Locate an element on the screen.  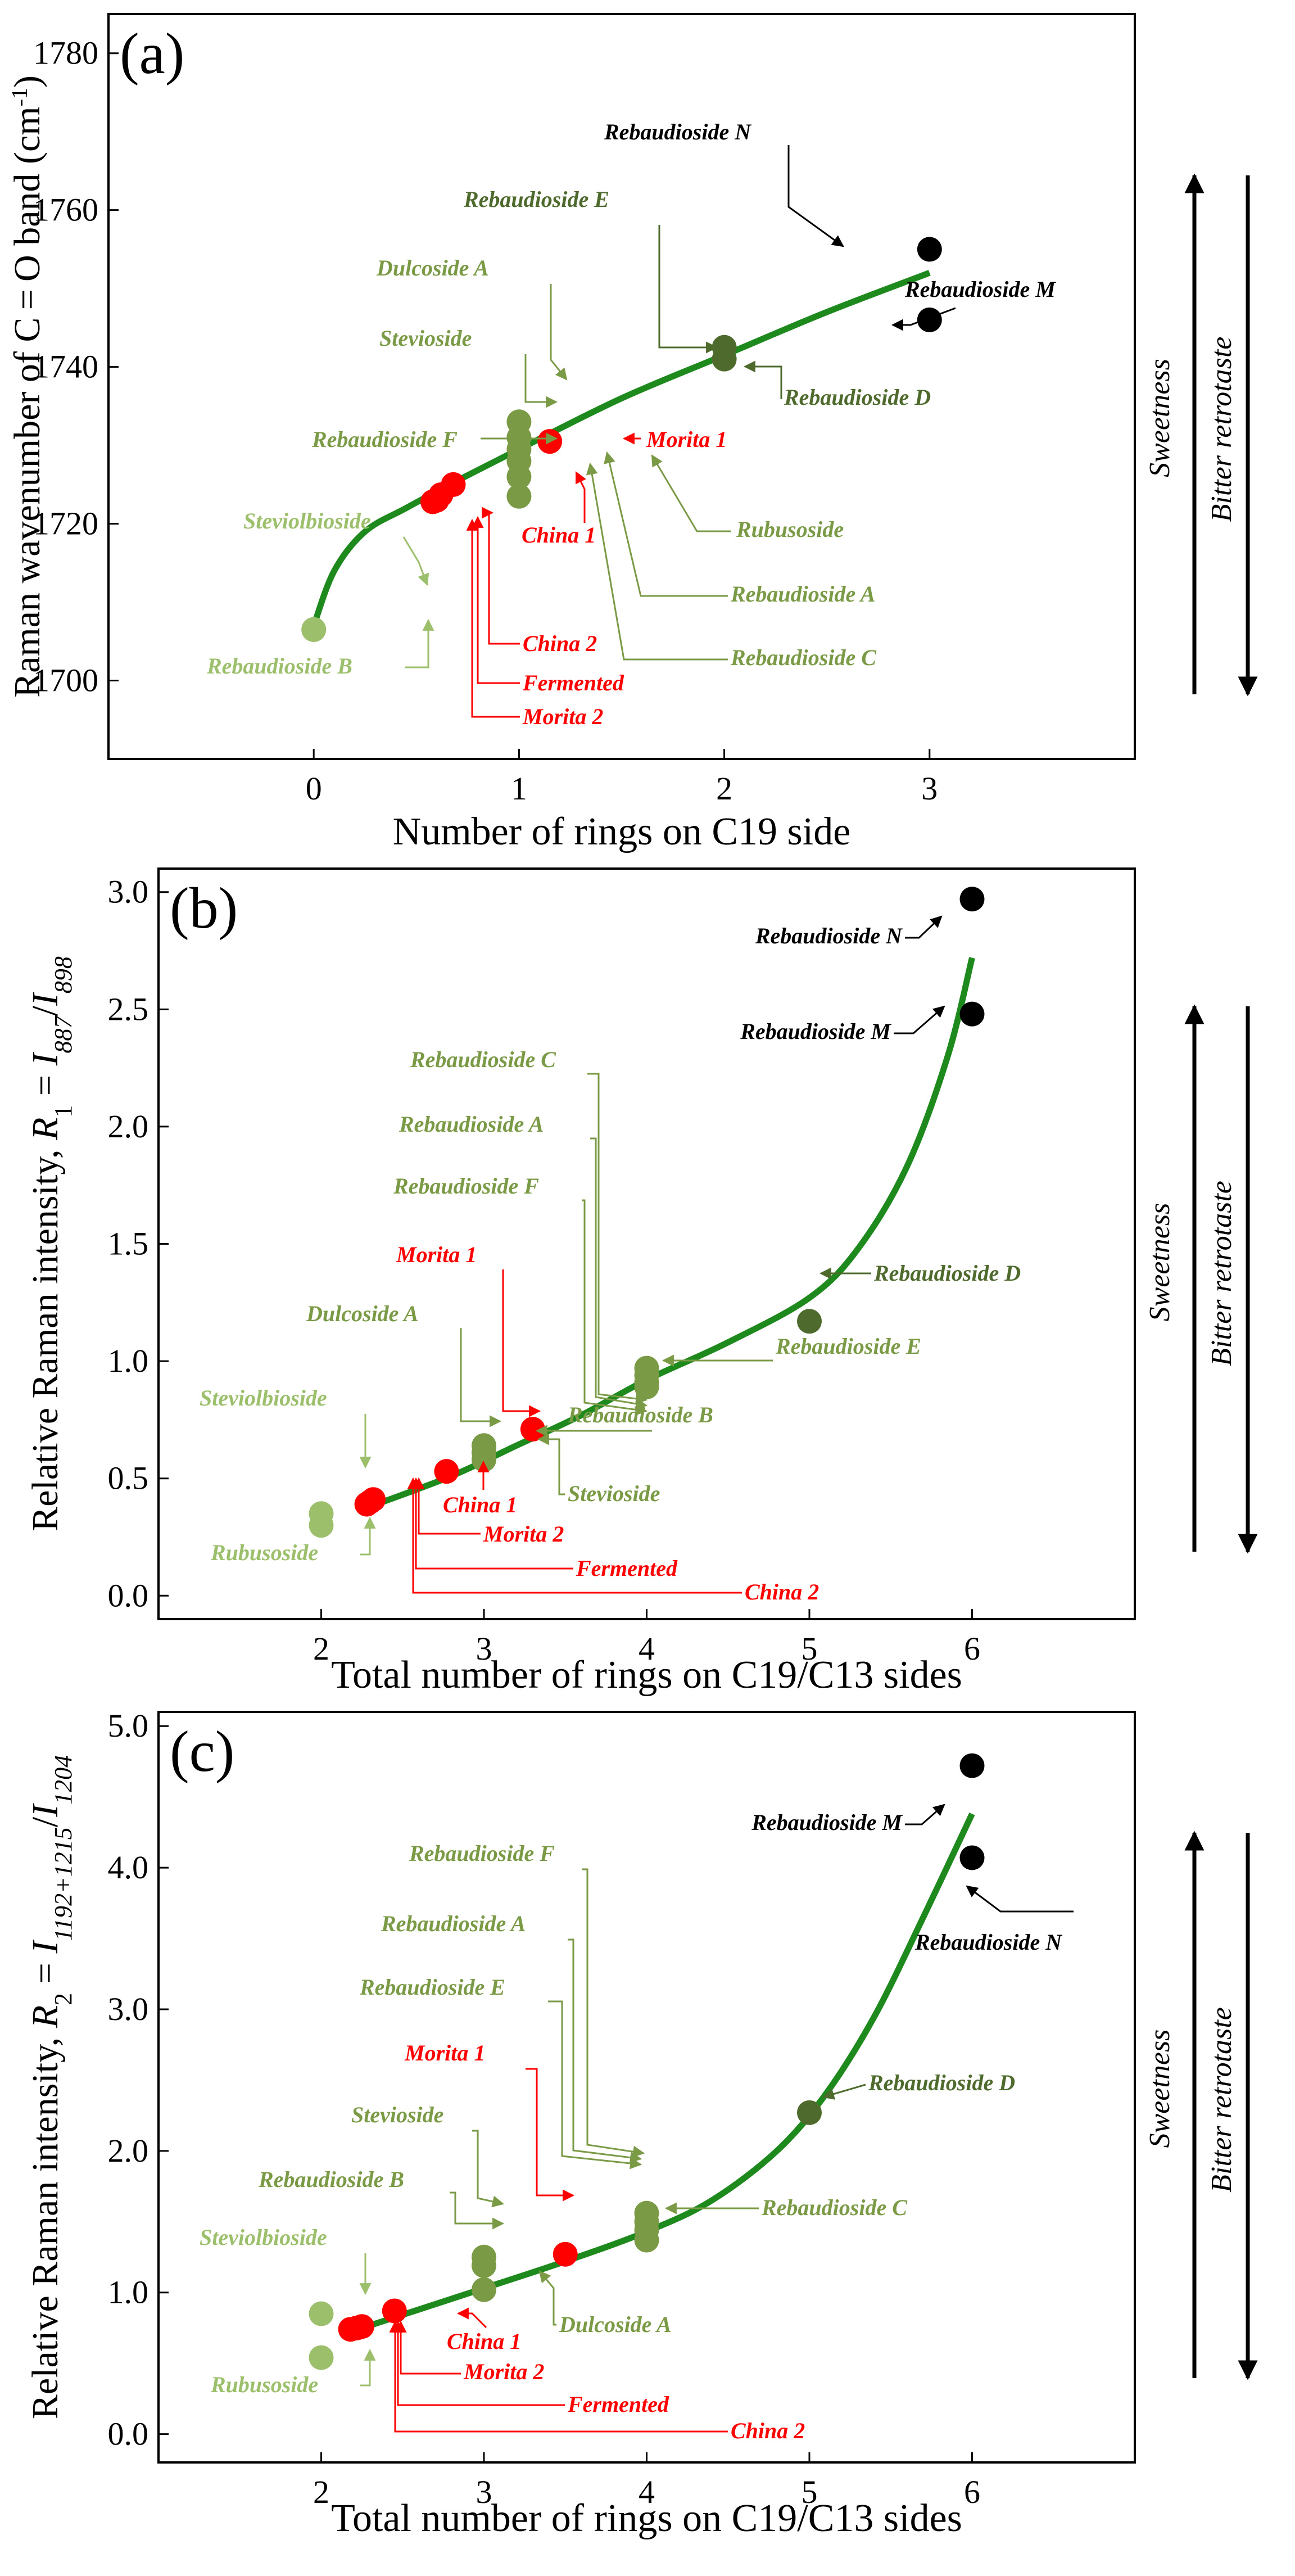
y-tick-label: 5.0 is located at coordinates (128, 1725).